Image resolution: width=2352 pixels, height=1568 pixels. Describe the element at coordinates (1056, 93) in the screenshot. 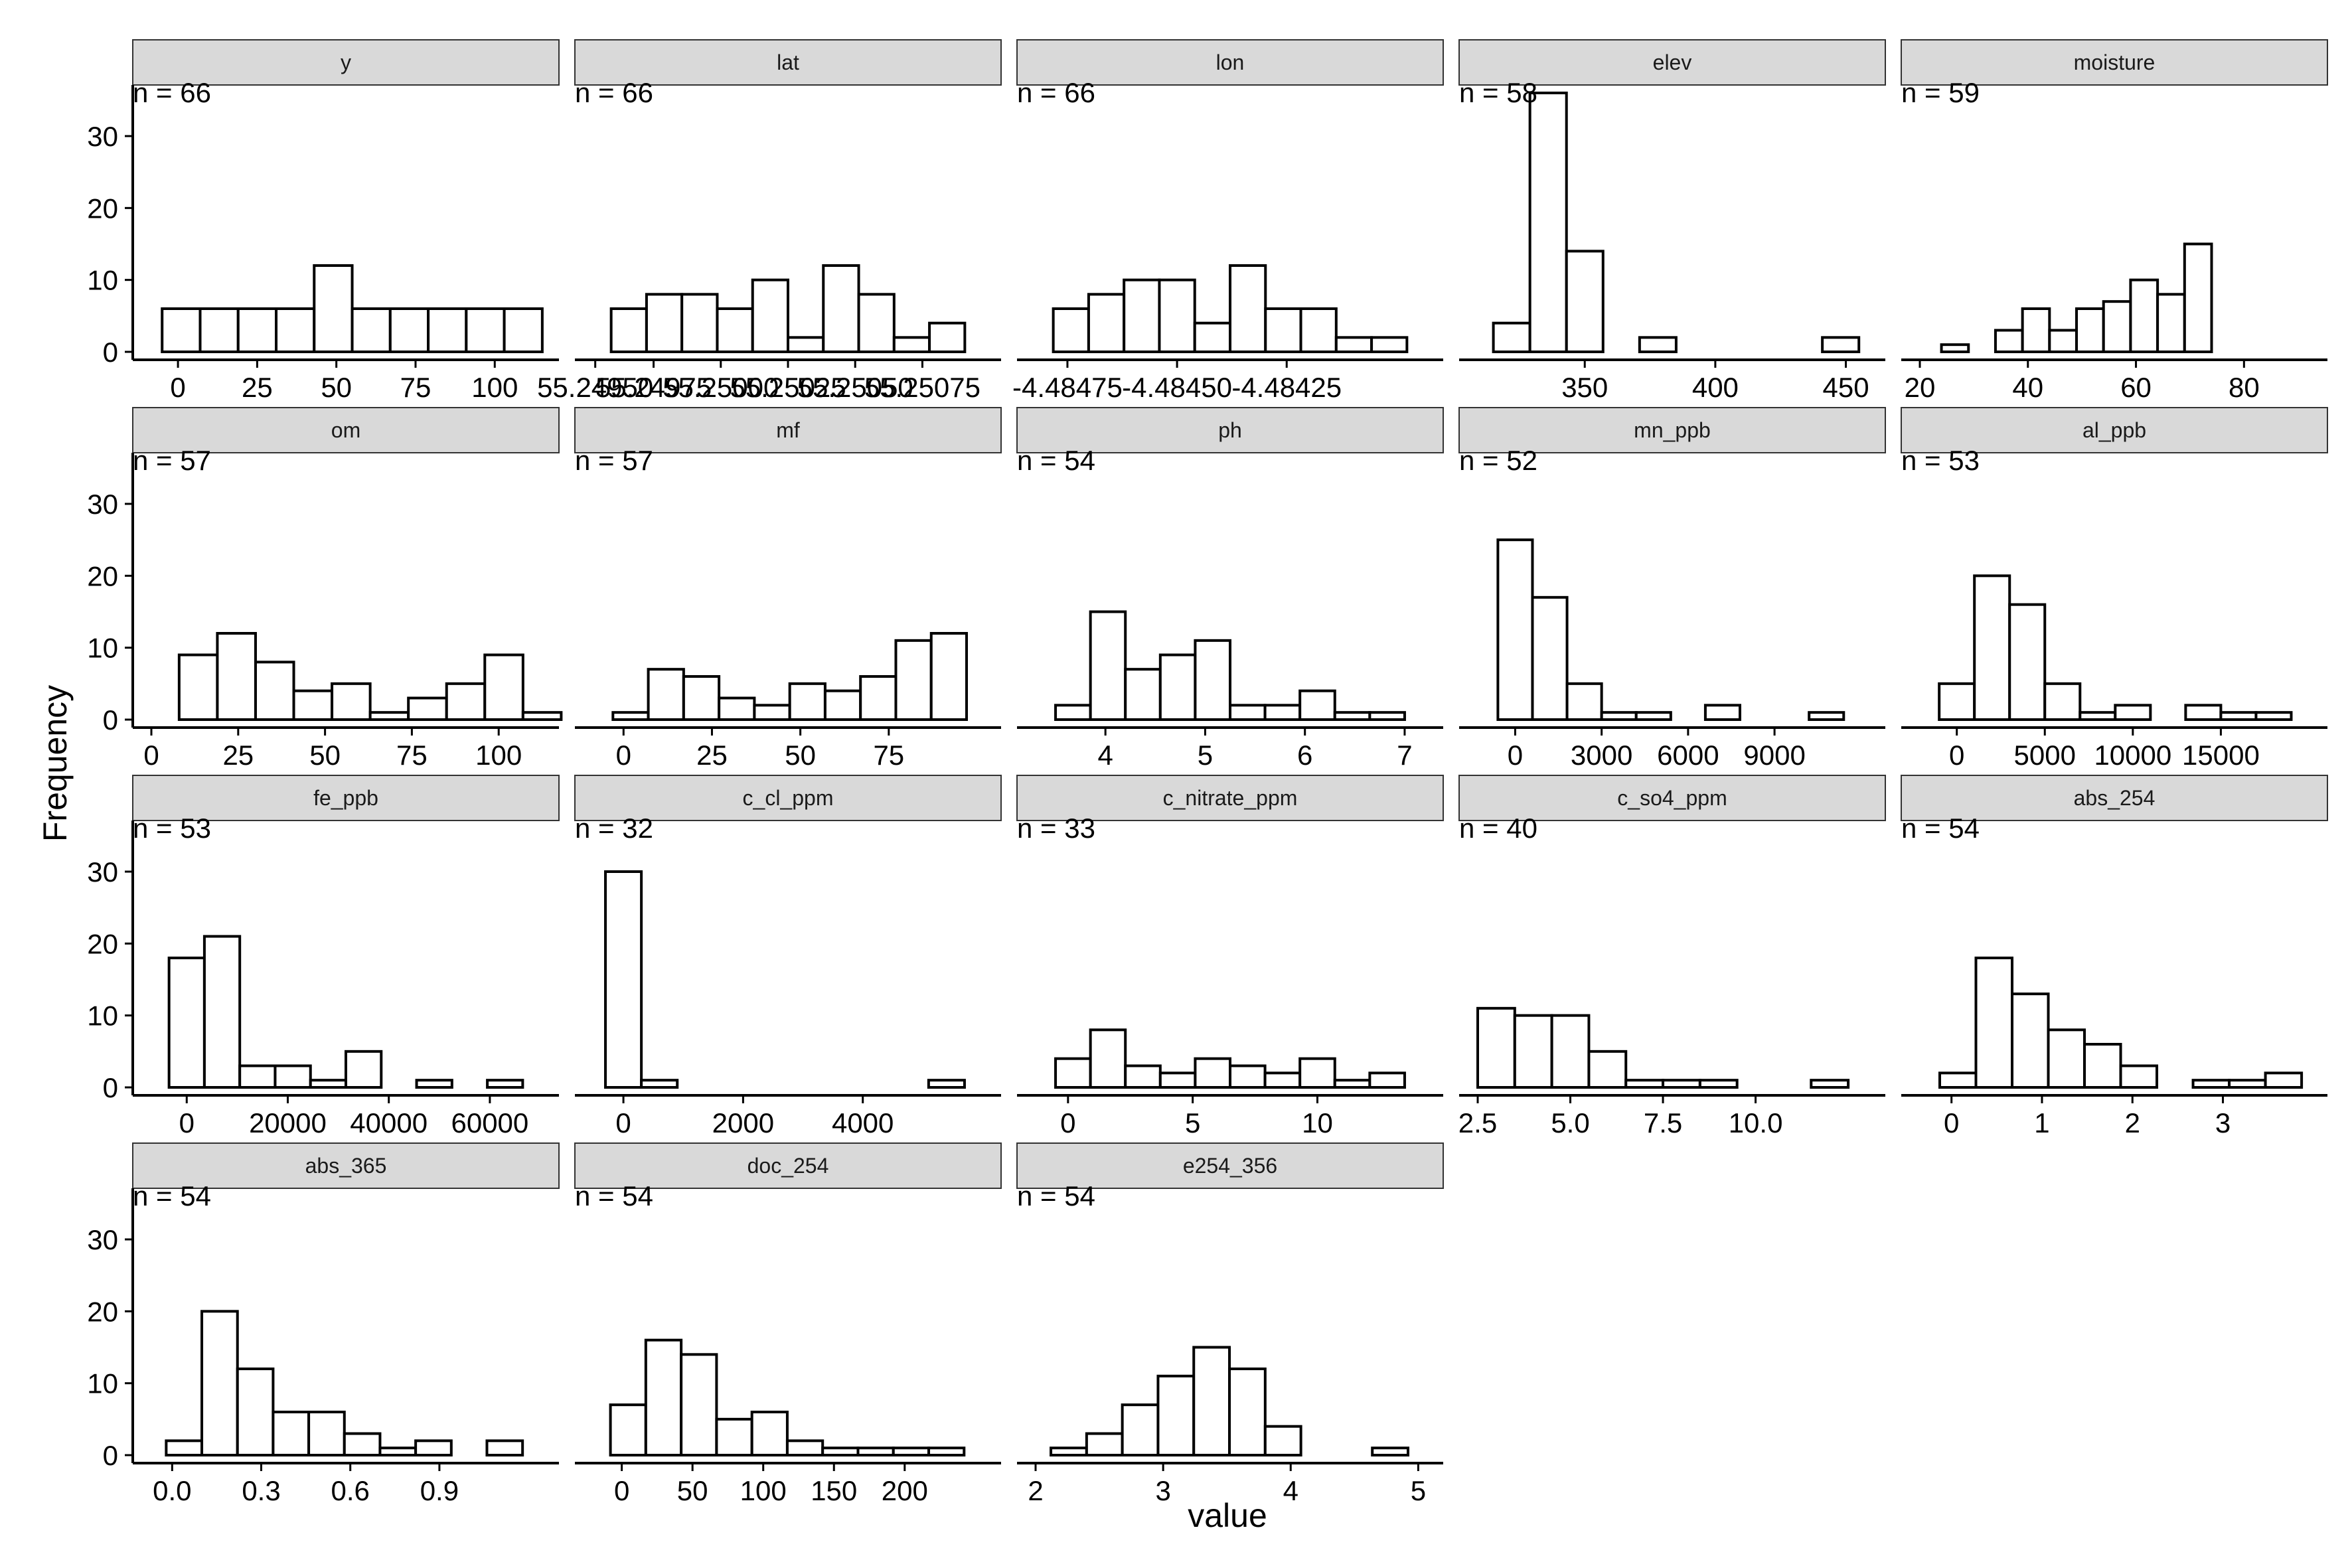

I see `n-count-label: n = 66` at that location.